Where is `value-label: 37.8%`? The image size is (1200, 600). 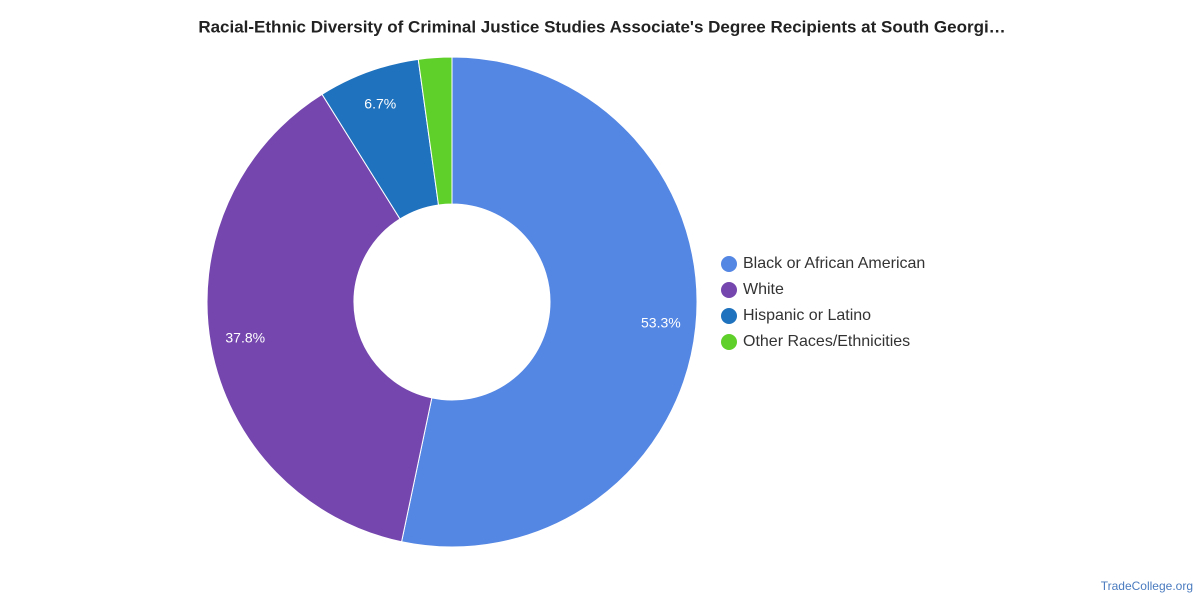
value-label: 37.8% is located at coordinates (245, 337).